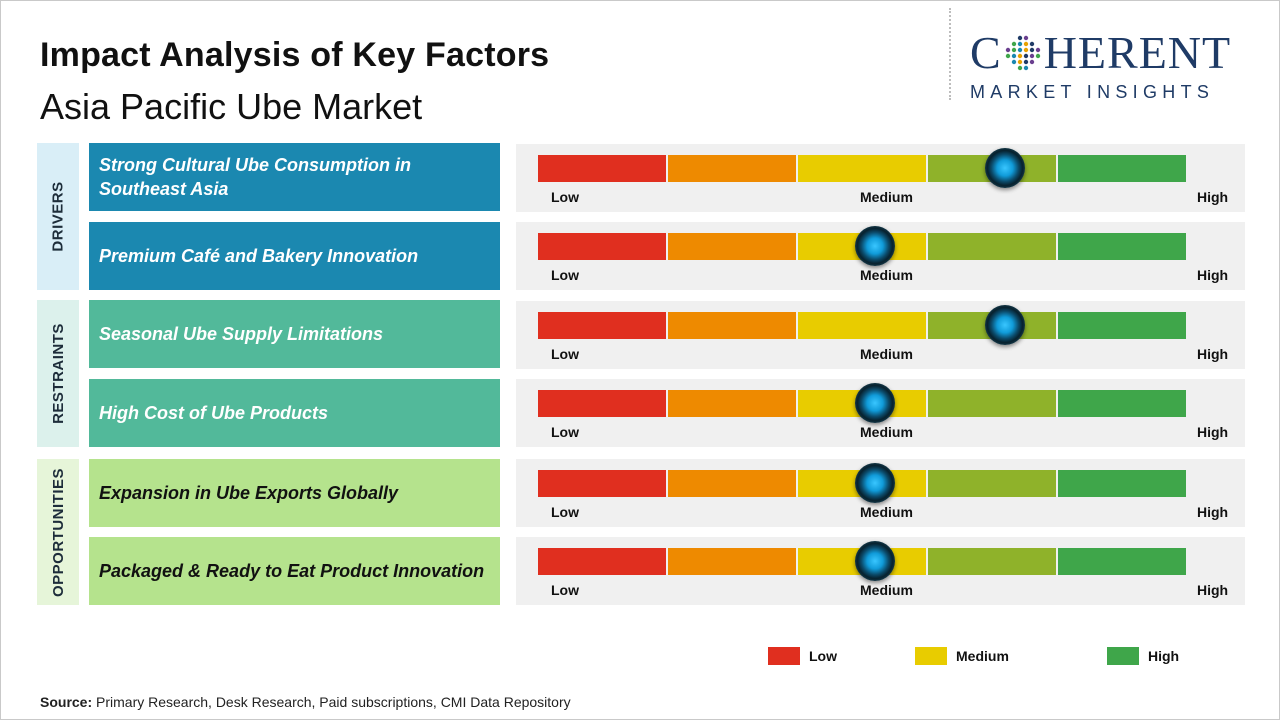 This screenshot has width=1280, height=720. I want to click on logo-dot-globe-icon, so click(1022, 53).